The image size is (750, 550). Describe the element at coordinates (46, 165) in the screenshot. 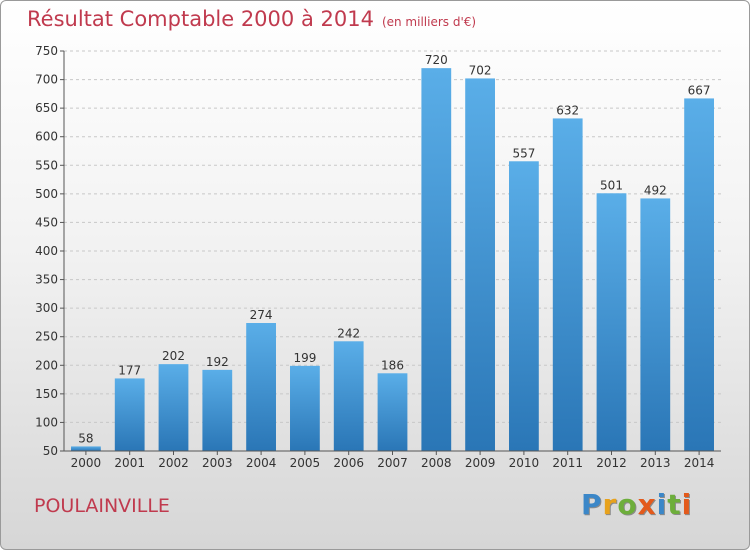

I see `y-tick-label: 550` at that location.